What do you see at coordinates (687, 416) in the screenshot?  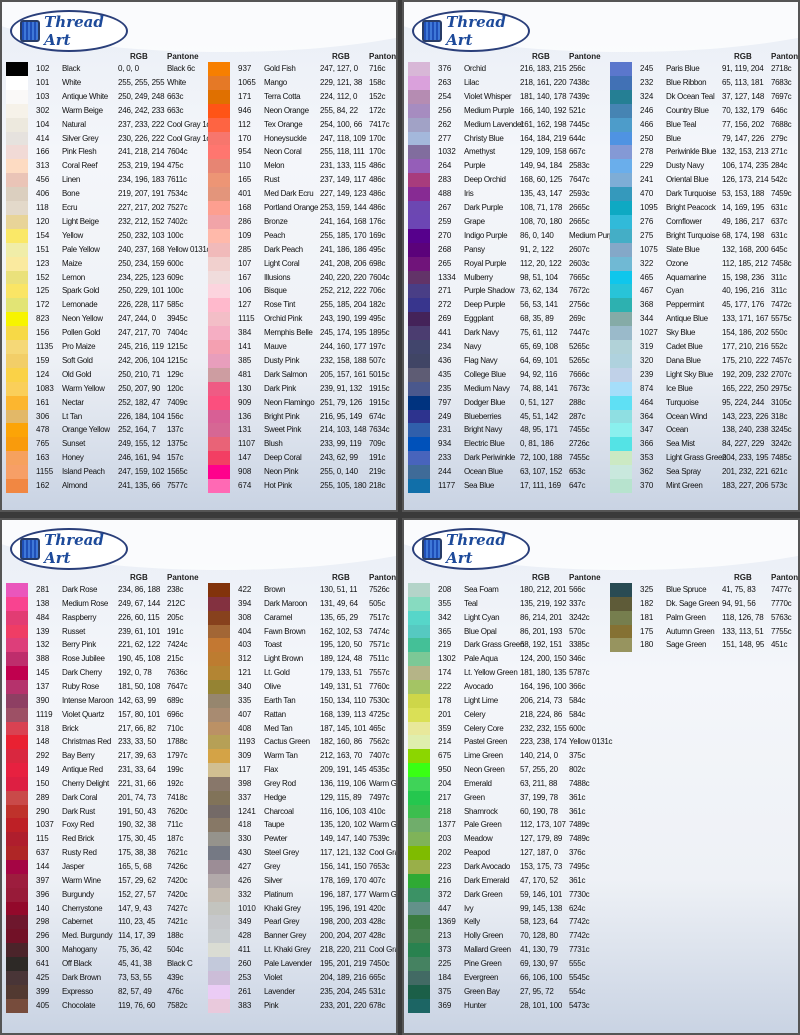 I see `color-name: Ocean Wind` at bounding box center [687, 416].